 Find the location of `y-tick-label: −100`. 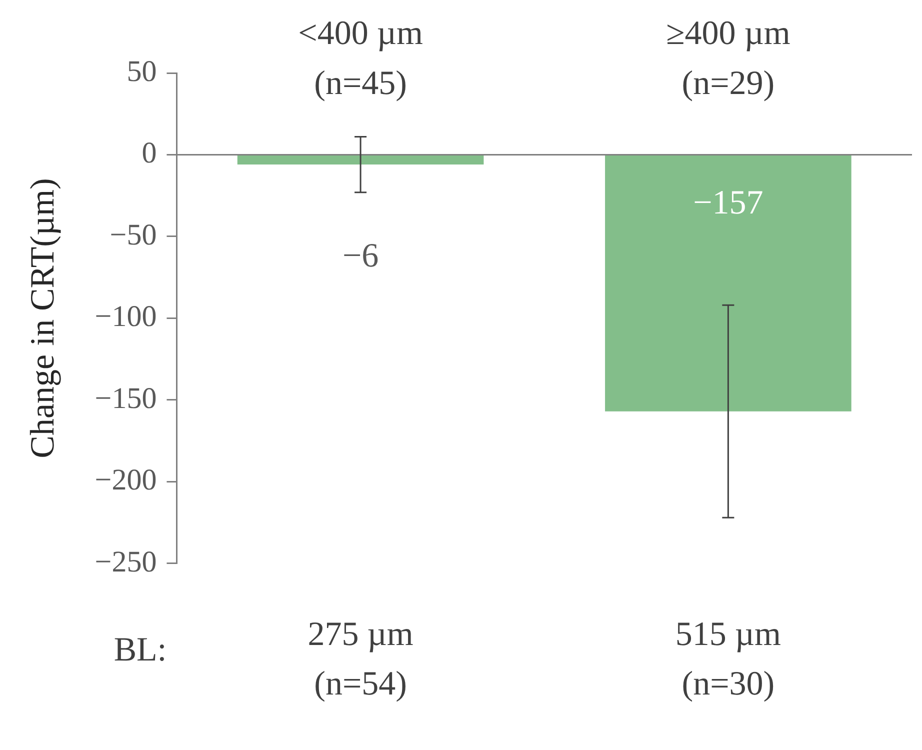

y-tick-label: −100 is located at coordinates (125, 317).